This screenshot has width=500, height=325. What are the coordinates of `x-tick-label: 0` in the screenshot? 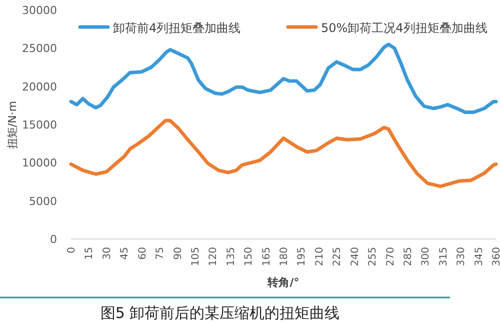 It's located at (72, 250).